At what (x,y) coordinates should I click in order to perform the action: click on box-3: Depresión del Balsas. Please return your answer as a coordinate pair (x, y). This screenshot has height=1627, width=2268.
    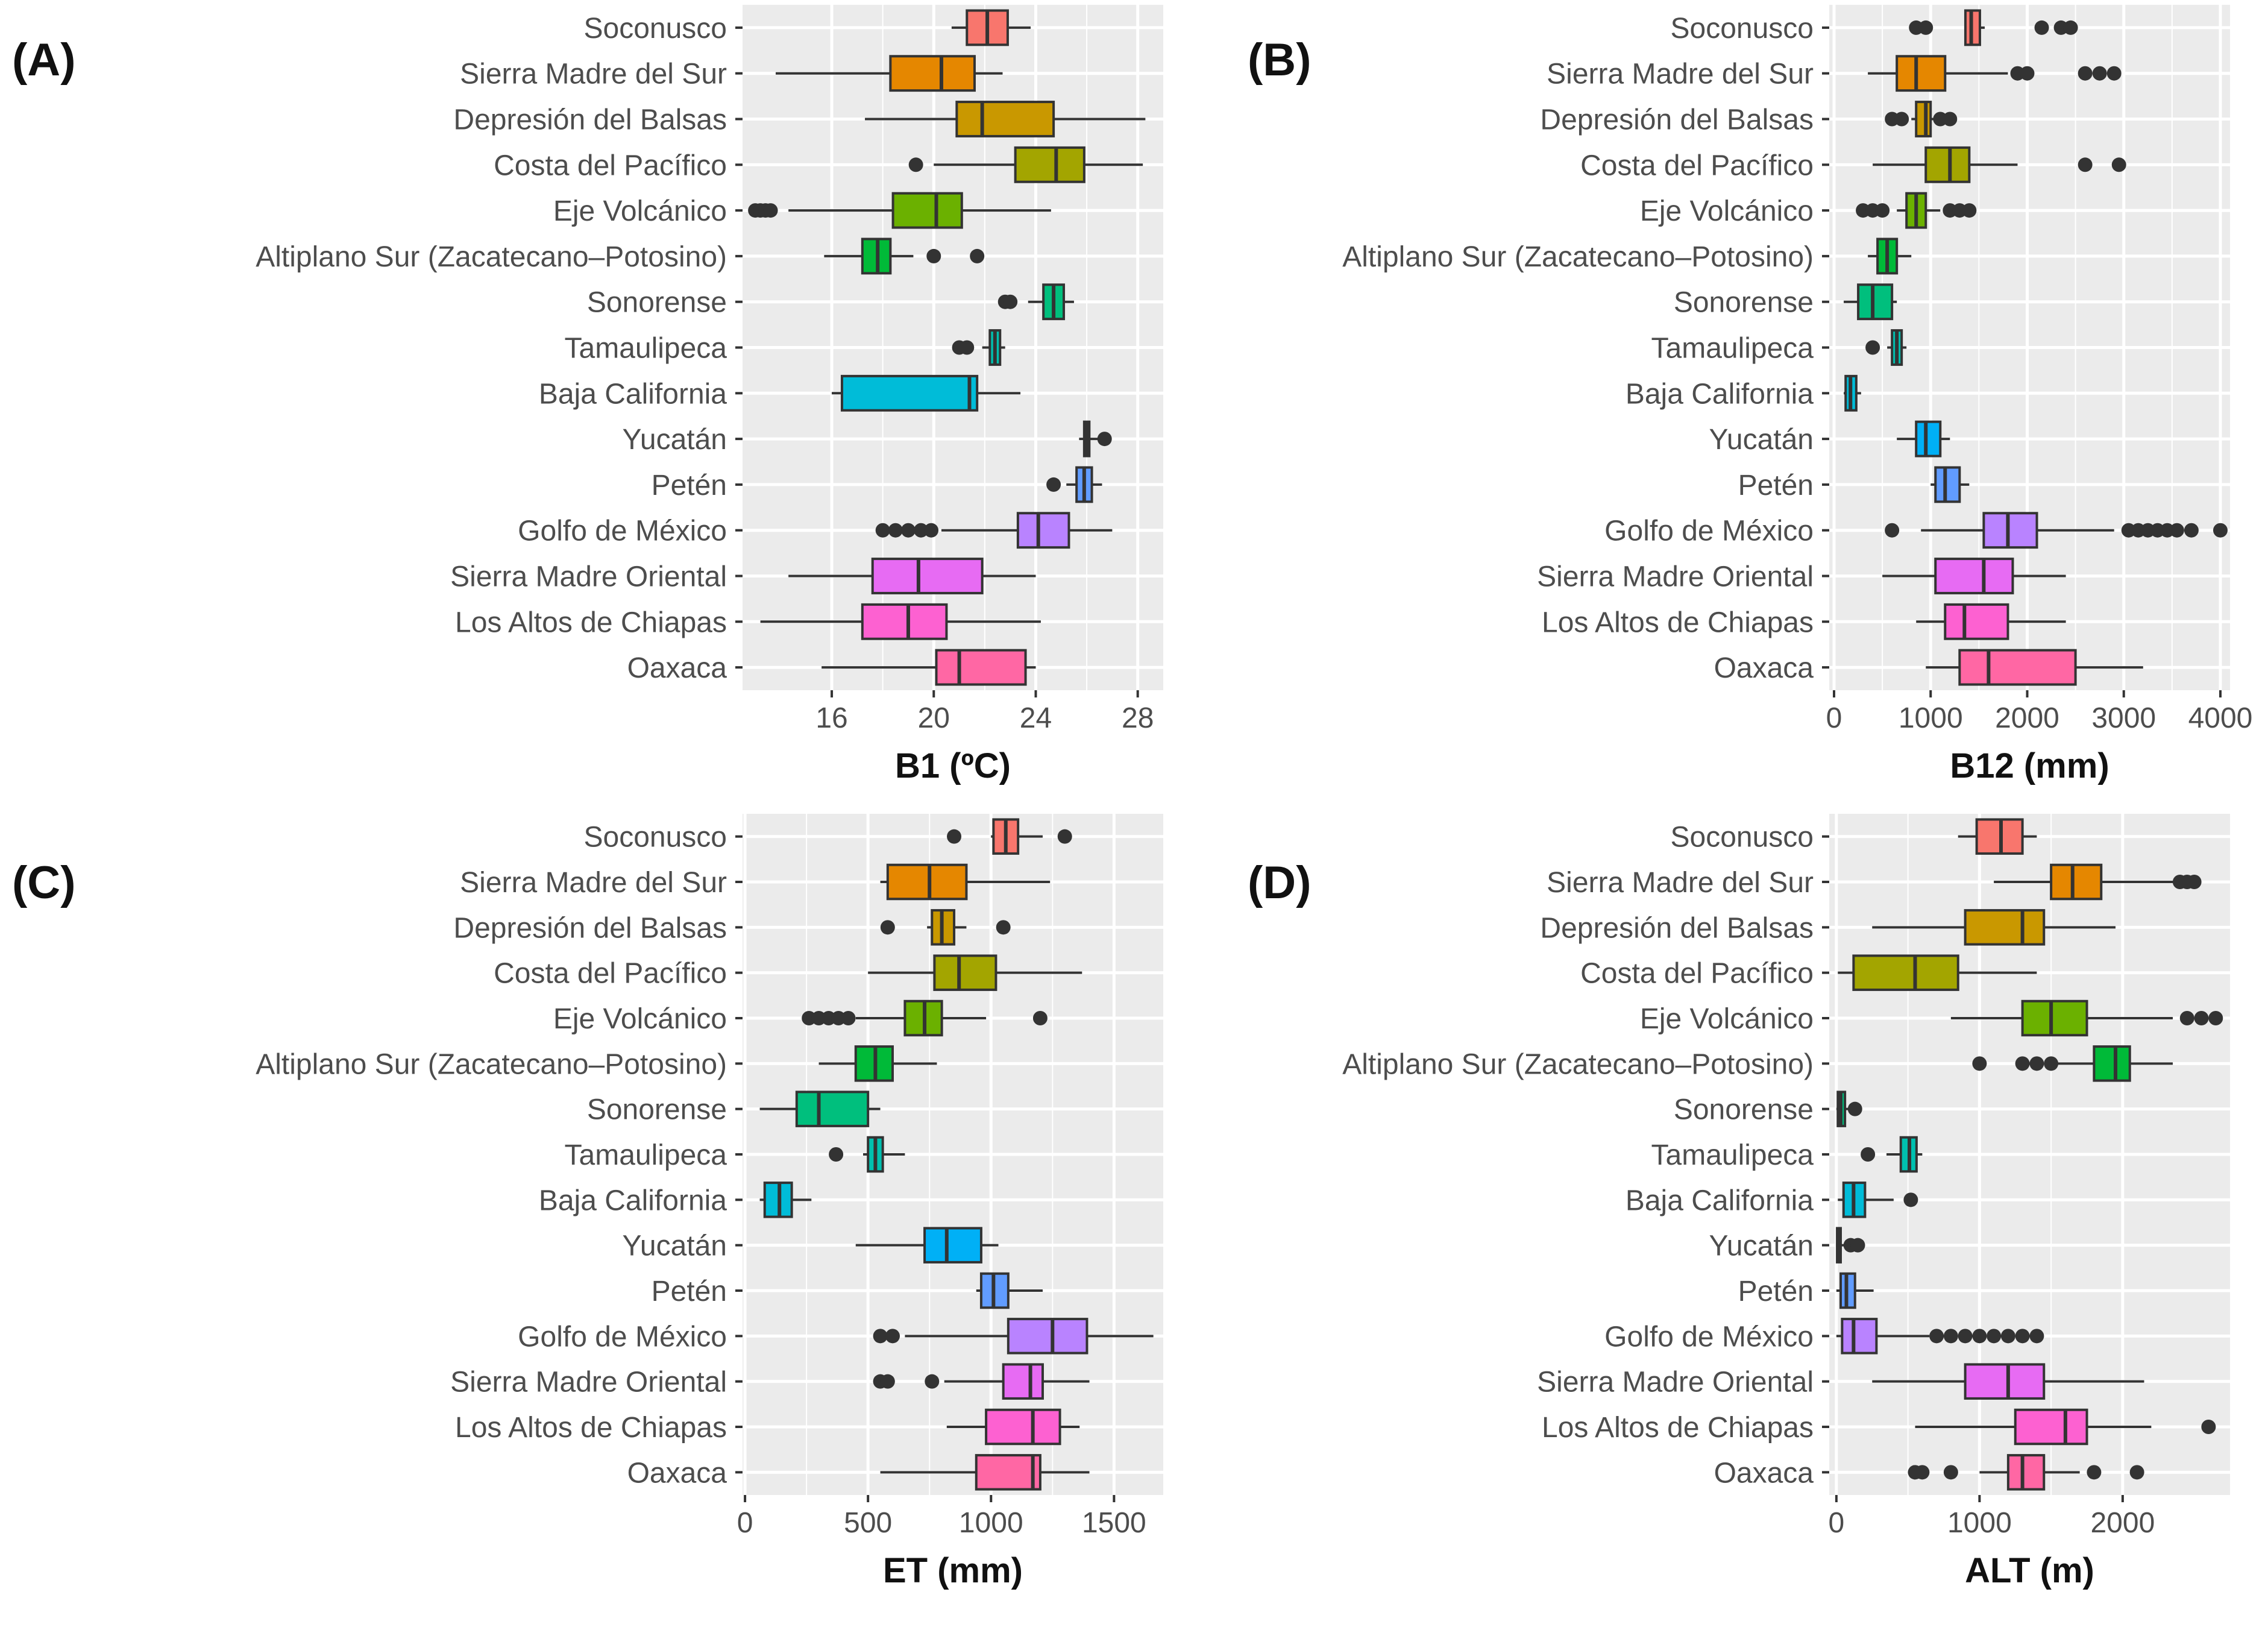
    Looking at the image, I should click on (799, 119).